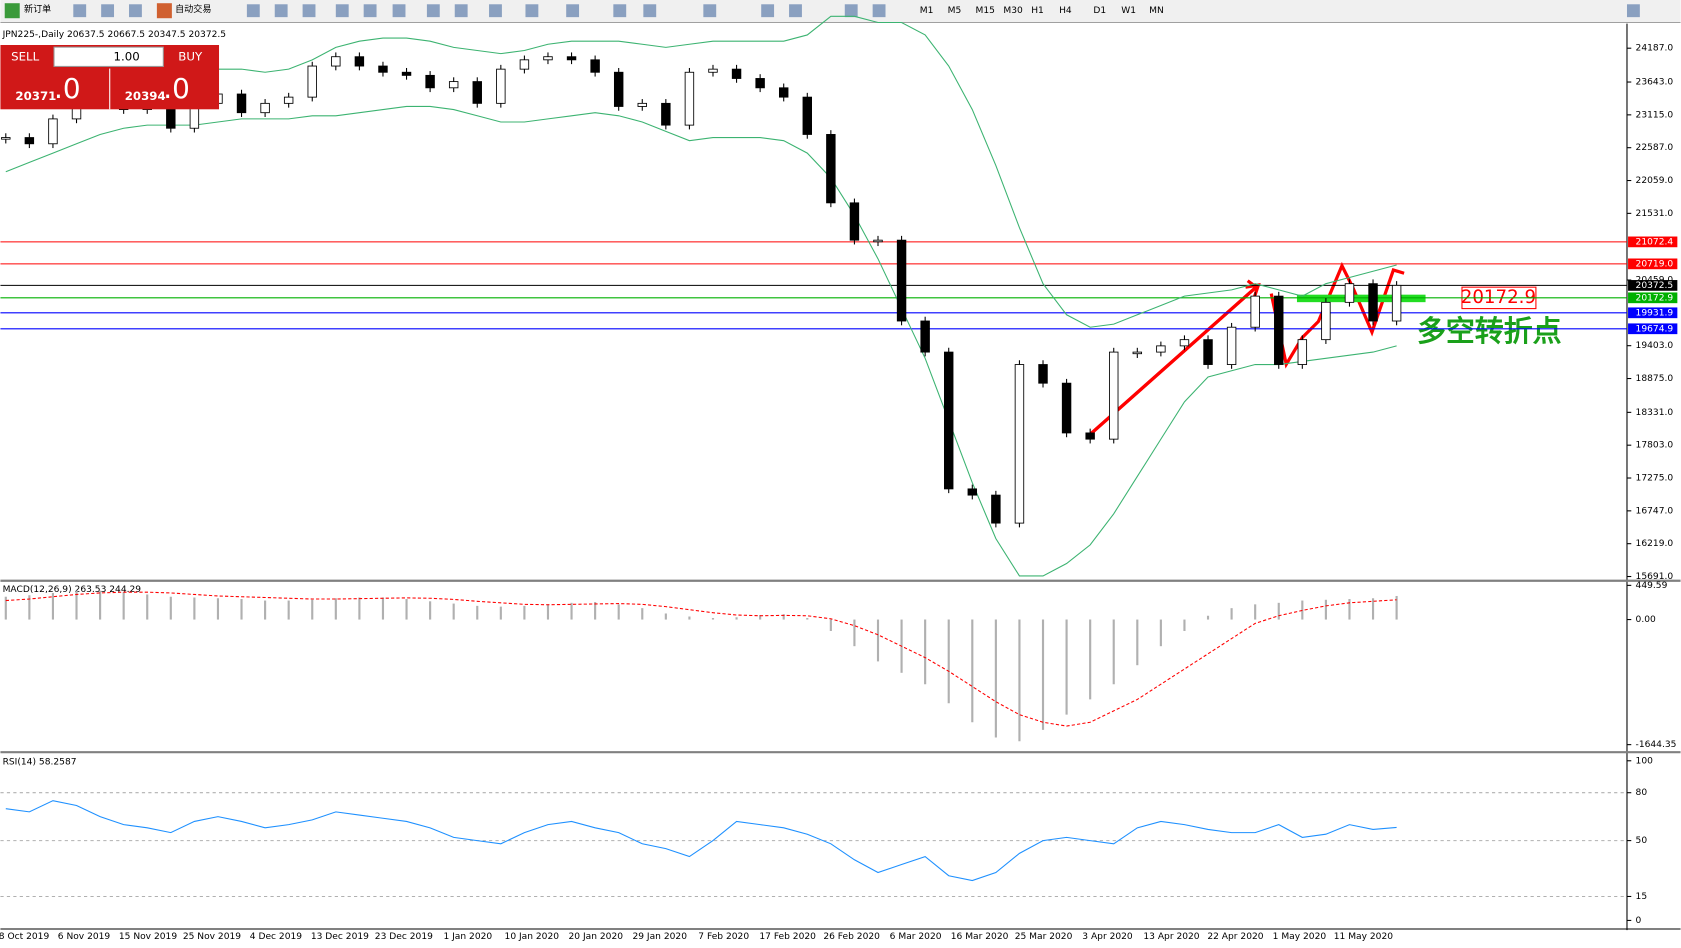 The image size is (1681, 948). Describe the element at coordinates (1655, 286) in the screenshot. I see `level-label: 20372.5` at that location.